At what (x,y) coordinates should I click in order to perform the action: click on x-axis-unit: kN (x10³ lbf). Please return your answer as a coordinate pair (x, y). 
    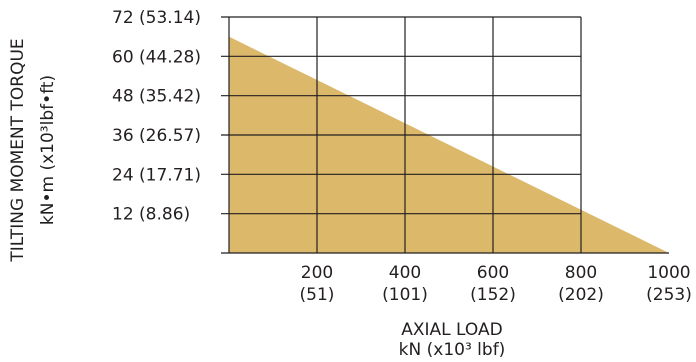
    Looking at the image, I should click on (452, 350).